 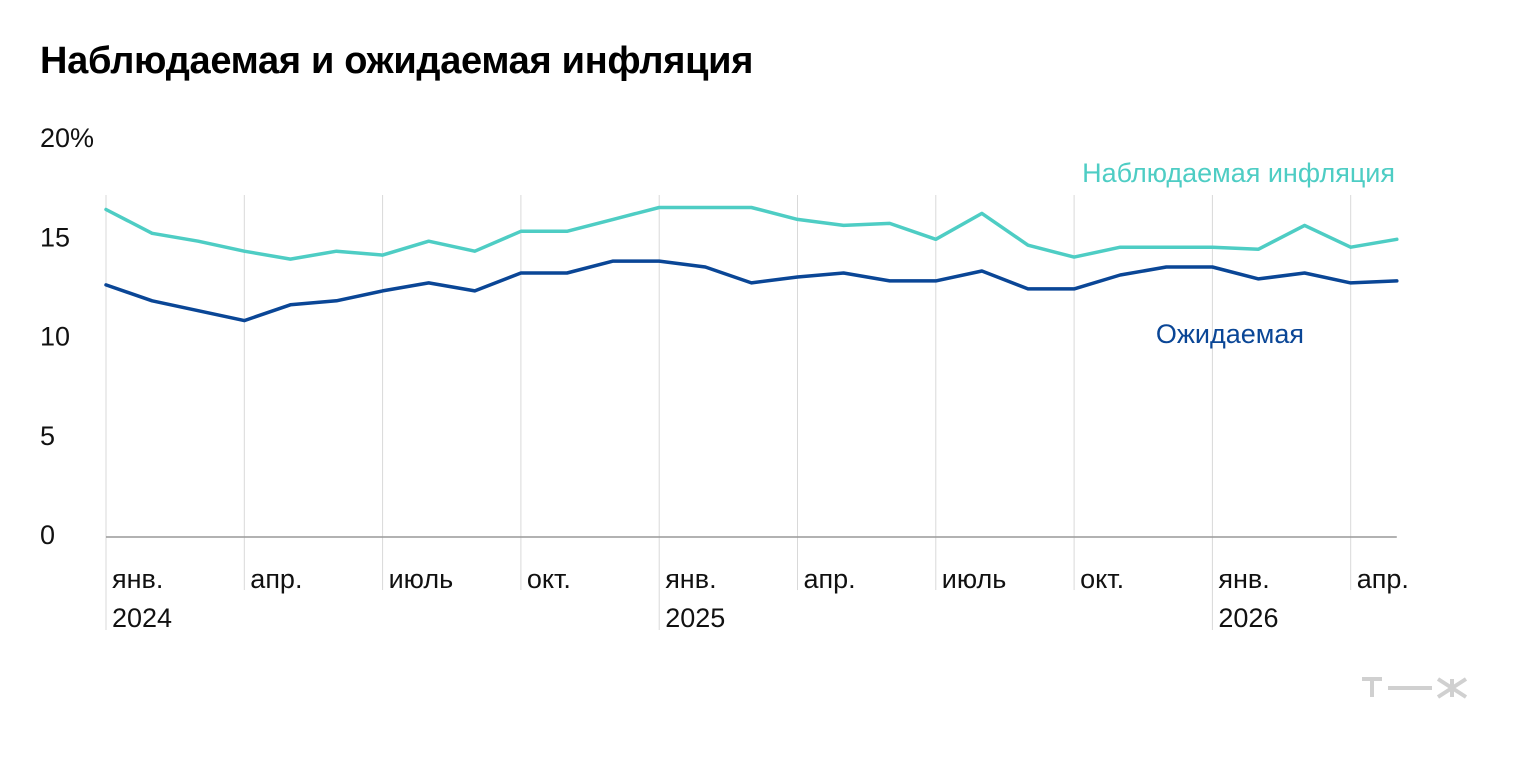 I want to click on y-tick-label: 15, so click(x=55, y=237).